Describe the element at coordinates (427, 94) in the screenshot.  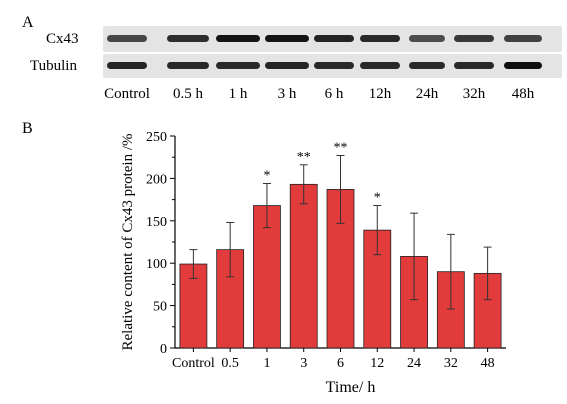
I see `blot-lane-label: 24h` at that location.